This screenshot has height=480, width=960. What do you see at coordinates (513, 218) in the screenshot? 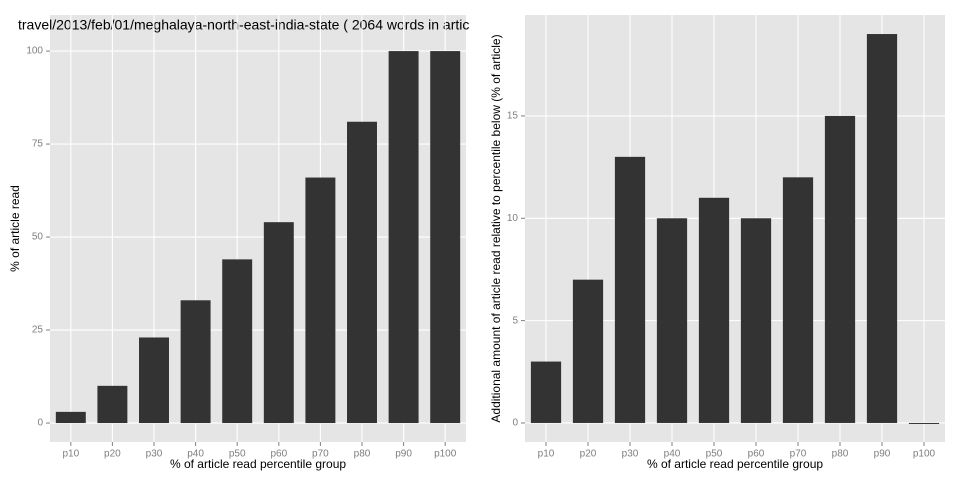
I see `y-tick-label: 10` at bounding box center [513, 218].